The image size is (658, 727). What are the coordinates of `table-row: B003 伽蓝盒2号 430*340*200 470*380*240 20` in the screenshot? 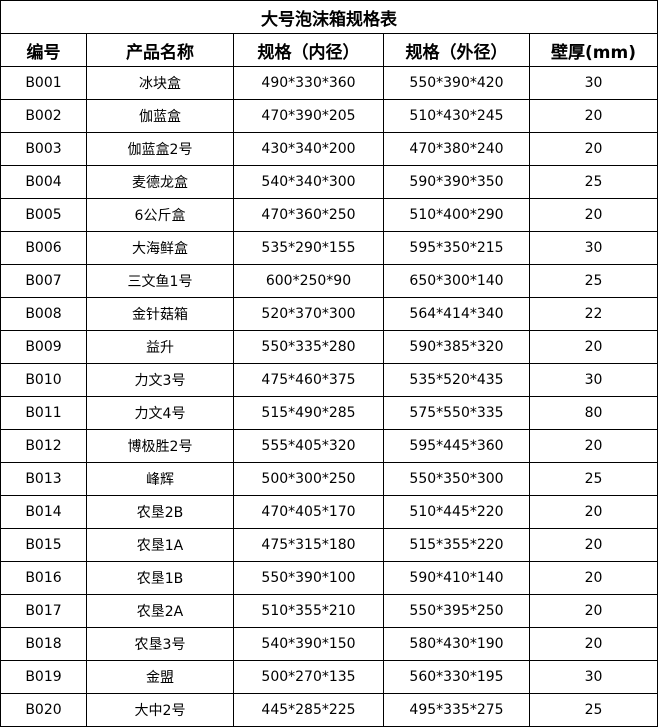 It's located at (329, 149).